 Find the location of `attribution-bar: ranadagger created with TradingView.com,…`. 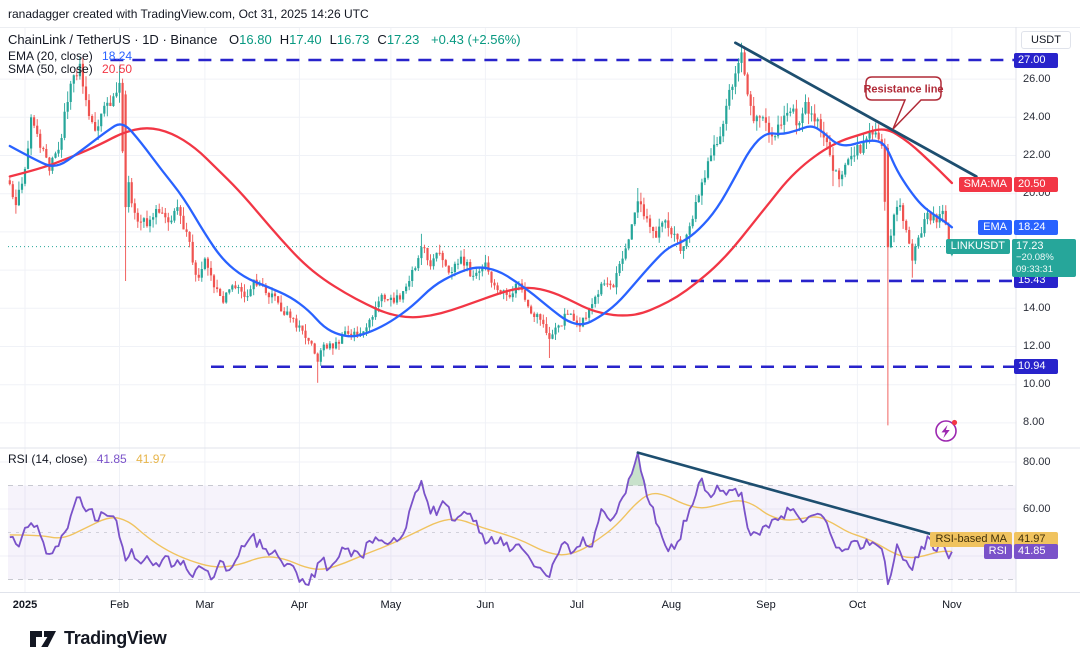

attribution-bar: ranadagger created with TradingView.com,… is located at coordinates (540, 14).